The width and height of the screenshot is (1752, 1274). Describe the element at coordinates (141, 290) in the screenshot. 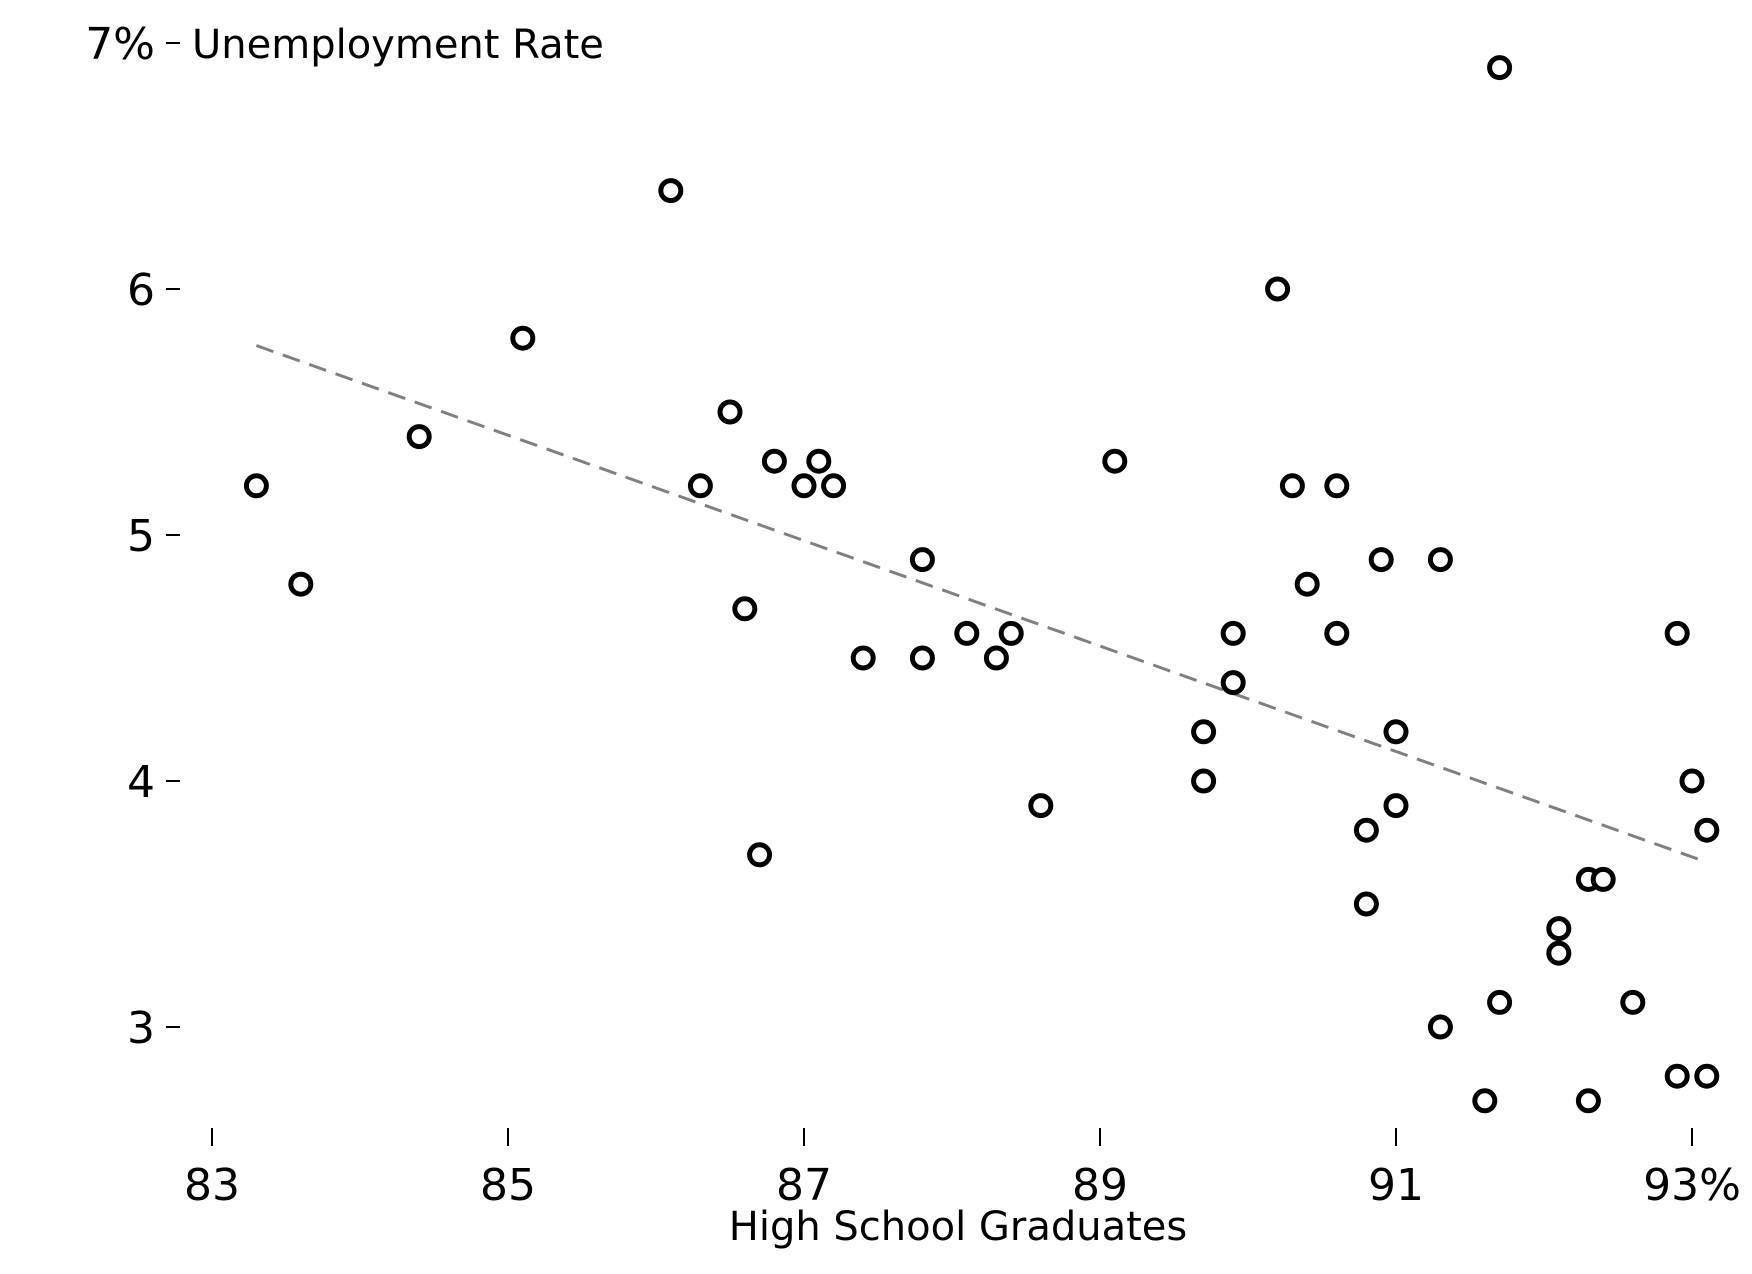

I see `y-tick-label: 6` at that location.